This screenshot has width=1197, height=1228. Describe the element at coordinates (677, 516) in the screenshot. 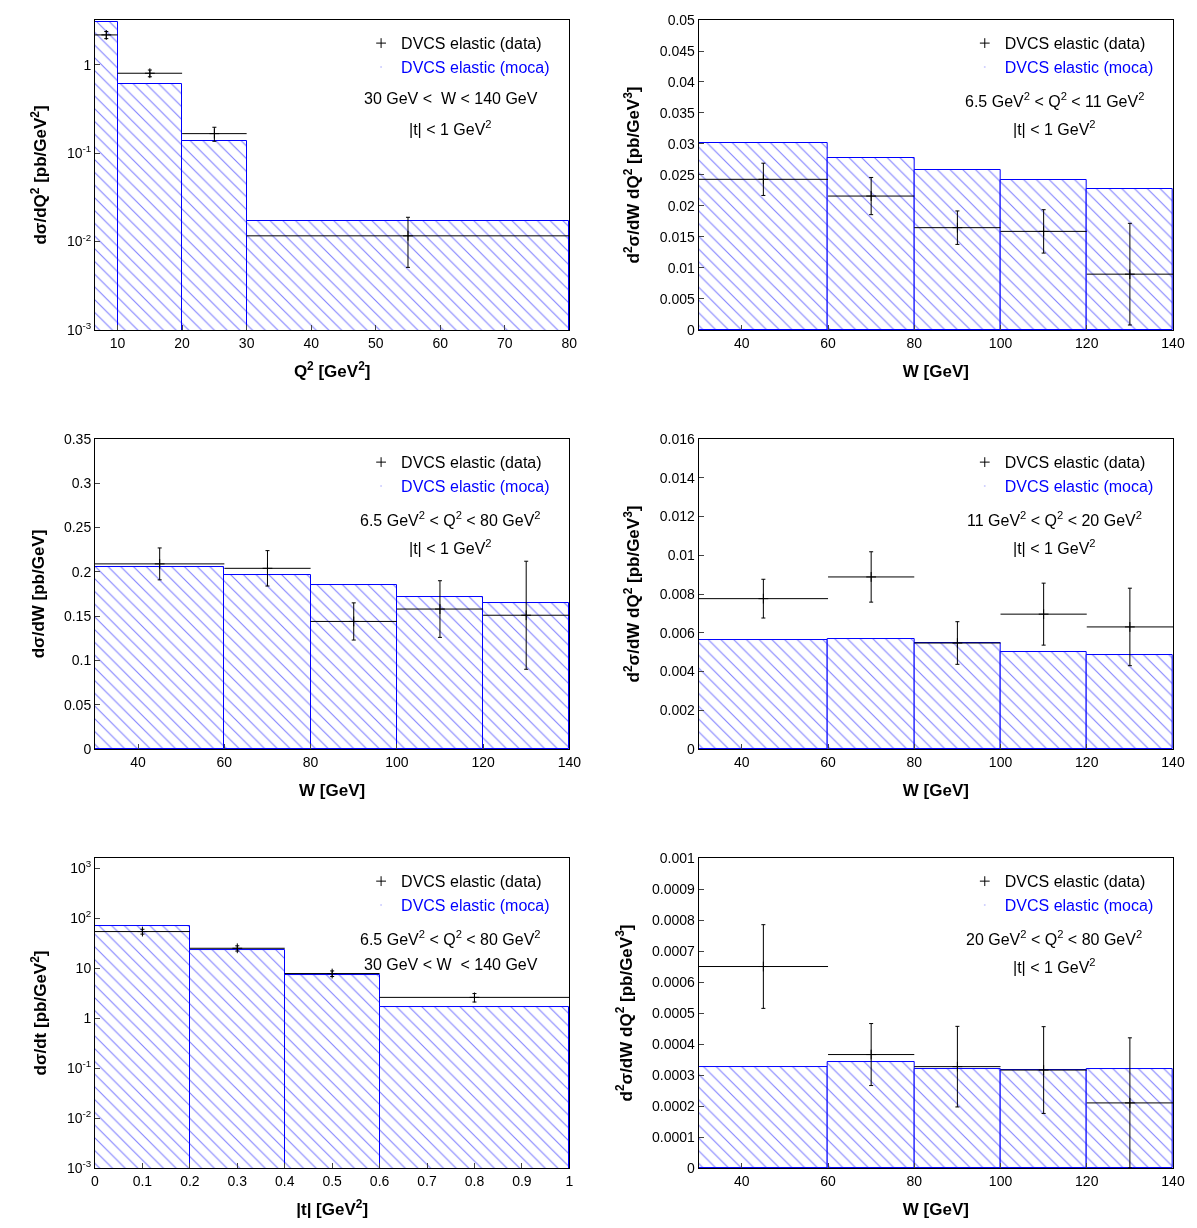

I see `y-tick-label: 0.012` at that location.